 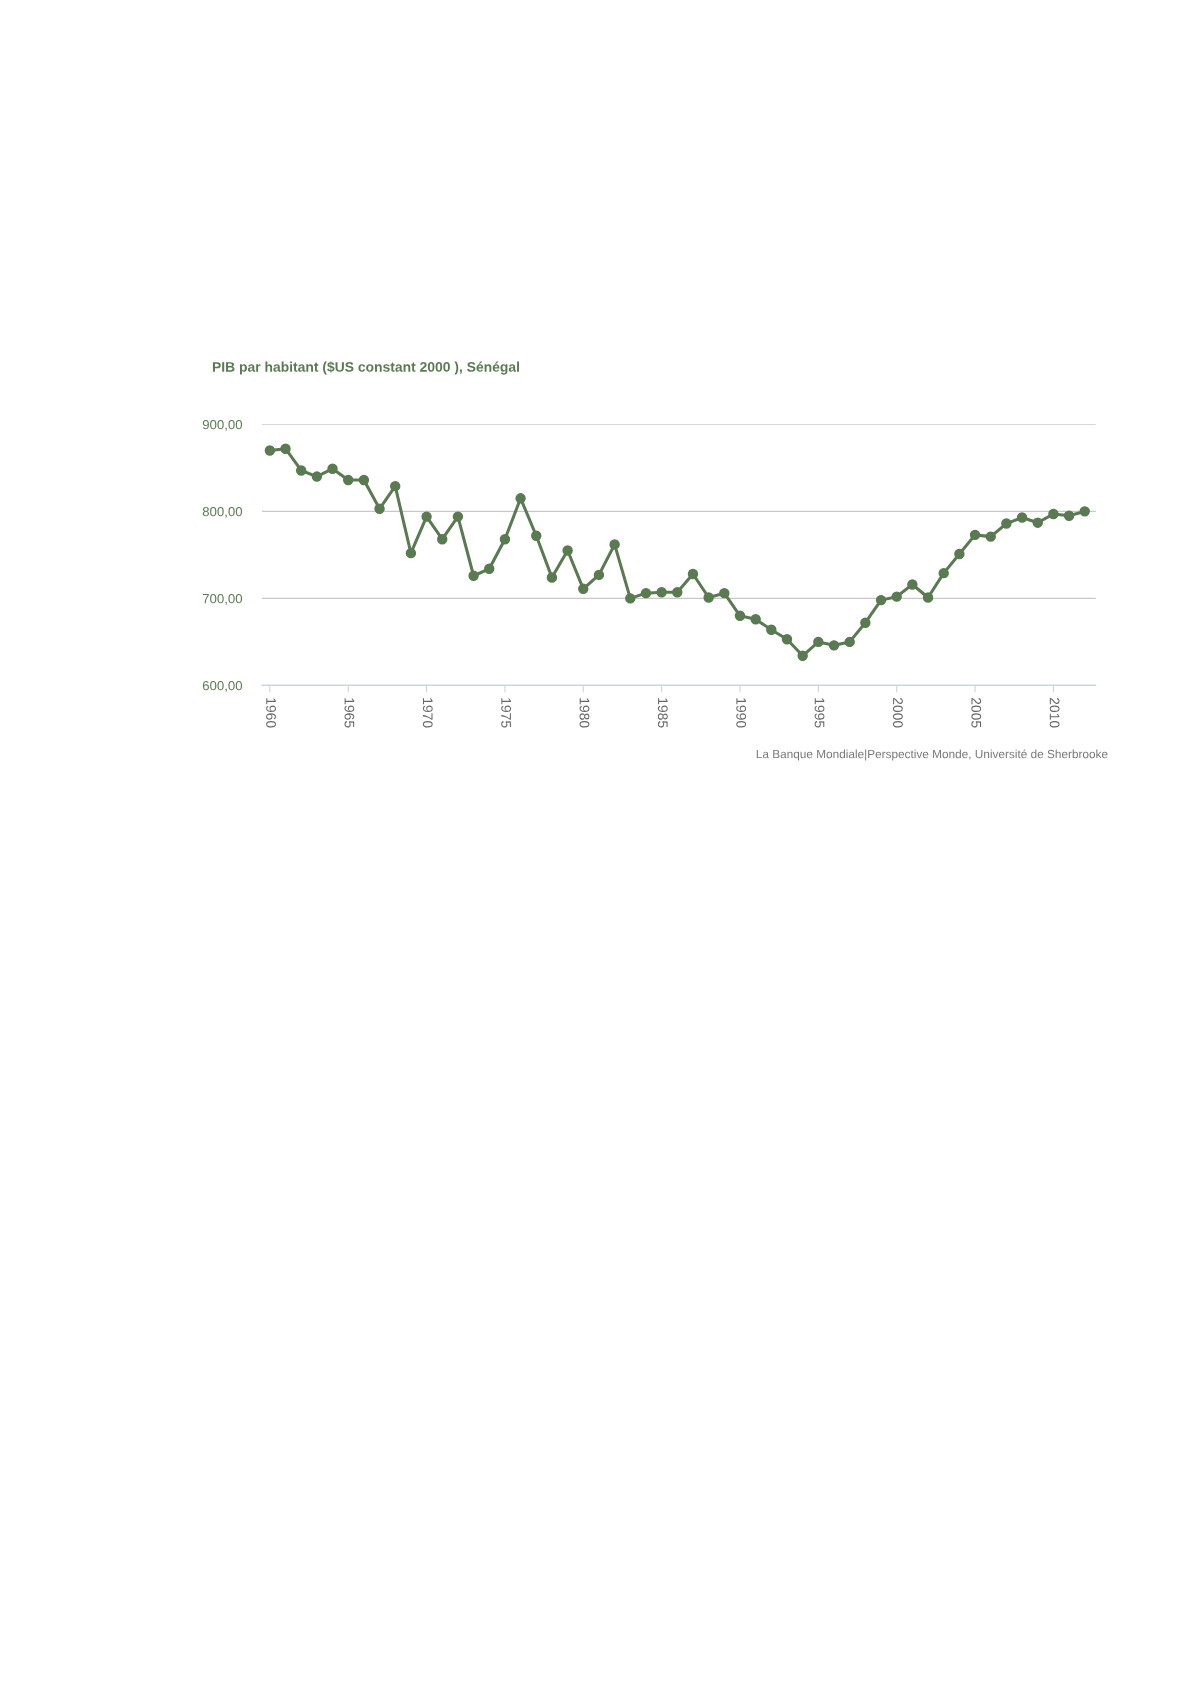 What do you see at coordinates (222, 425) in the screenshot?
I see `y-tick-label: 900,00` at bounding box center [222, 425].